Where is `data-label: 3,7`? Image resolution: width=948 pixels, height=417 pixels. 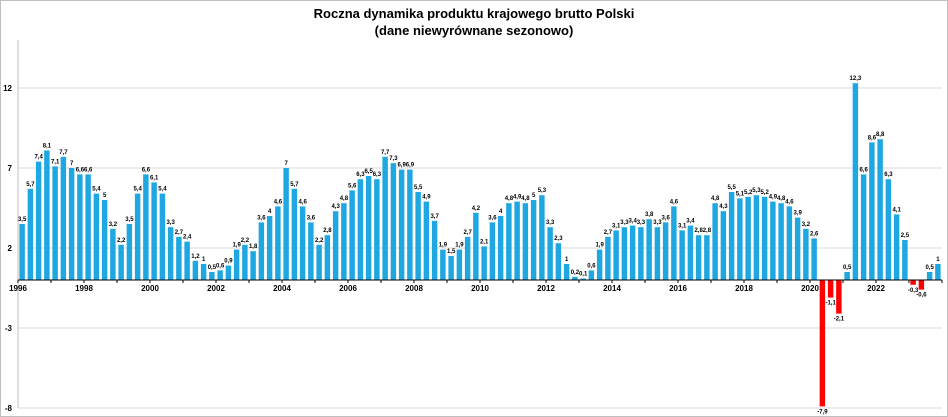
data-label: 3,7 is located at coordinates (434, 217).